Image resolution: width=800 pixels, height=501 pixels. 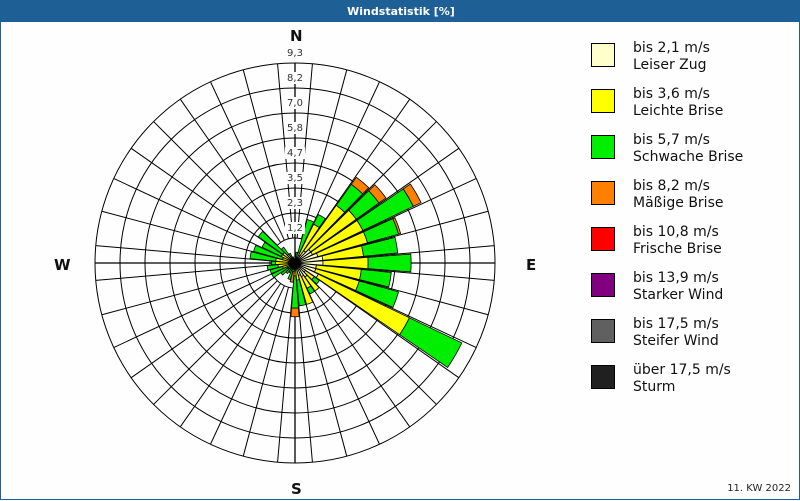 What do you see at coordinates (296, 489) in the screenshot?
I see `cardinal-south: S` at bounding box center [296, 489].